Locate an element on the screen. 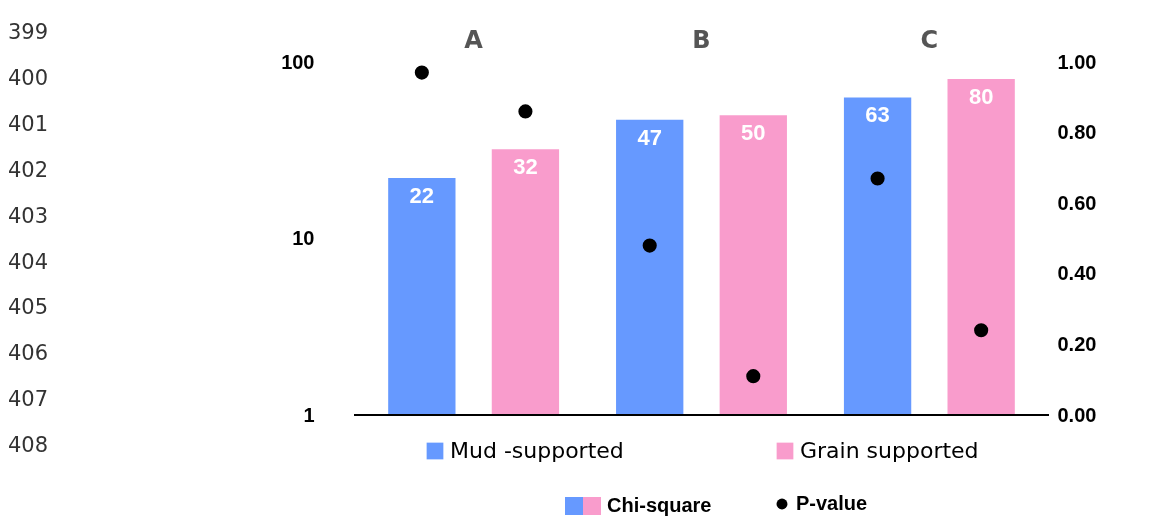 This screenshot has height=527, width=1149. text: 400 is located at coordinates (28, 78).